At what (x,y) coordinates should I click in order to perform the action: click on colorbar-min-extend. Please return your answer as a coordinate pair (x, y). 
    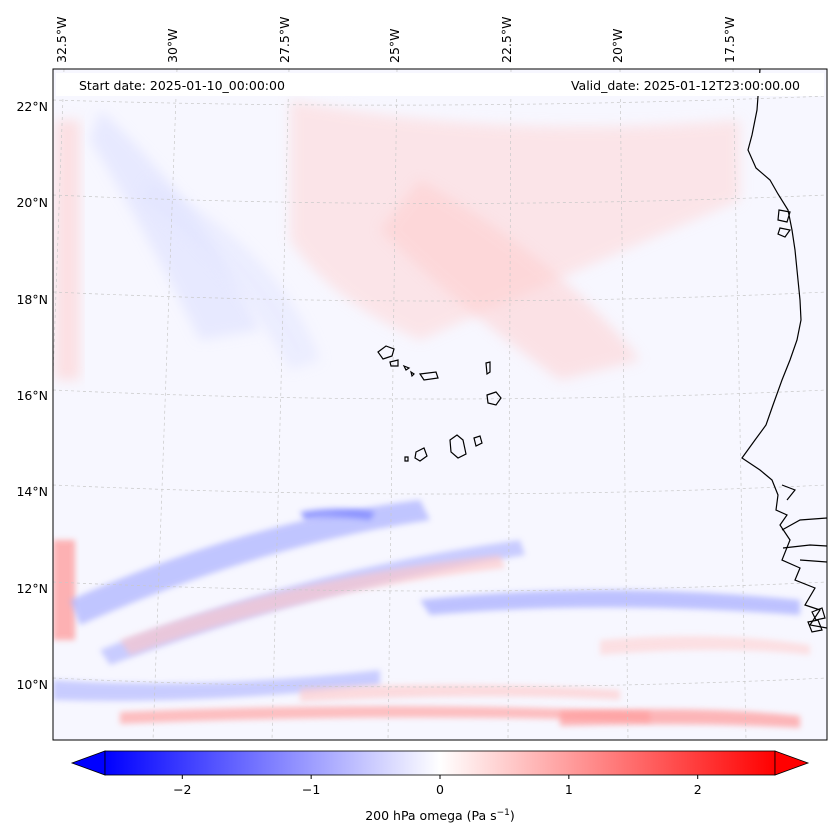
    Looking at the image, I should click on (88, 763).